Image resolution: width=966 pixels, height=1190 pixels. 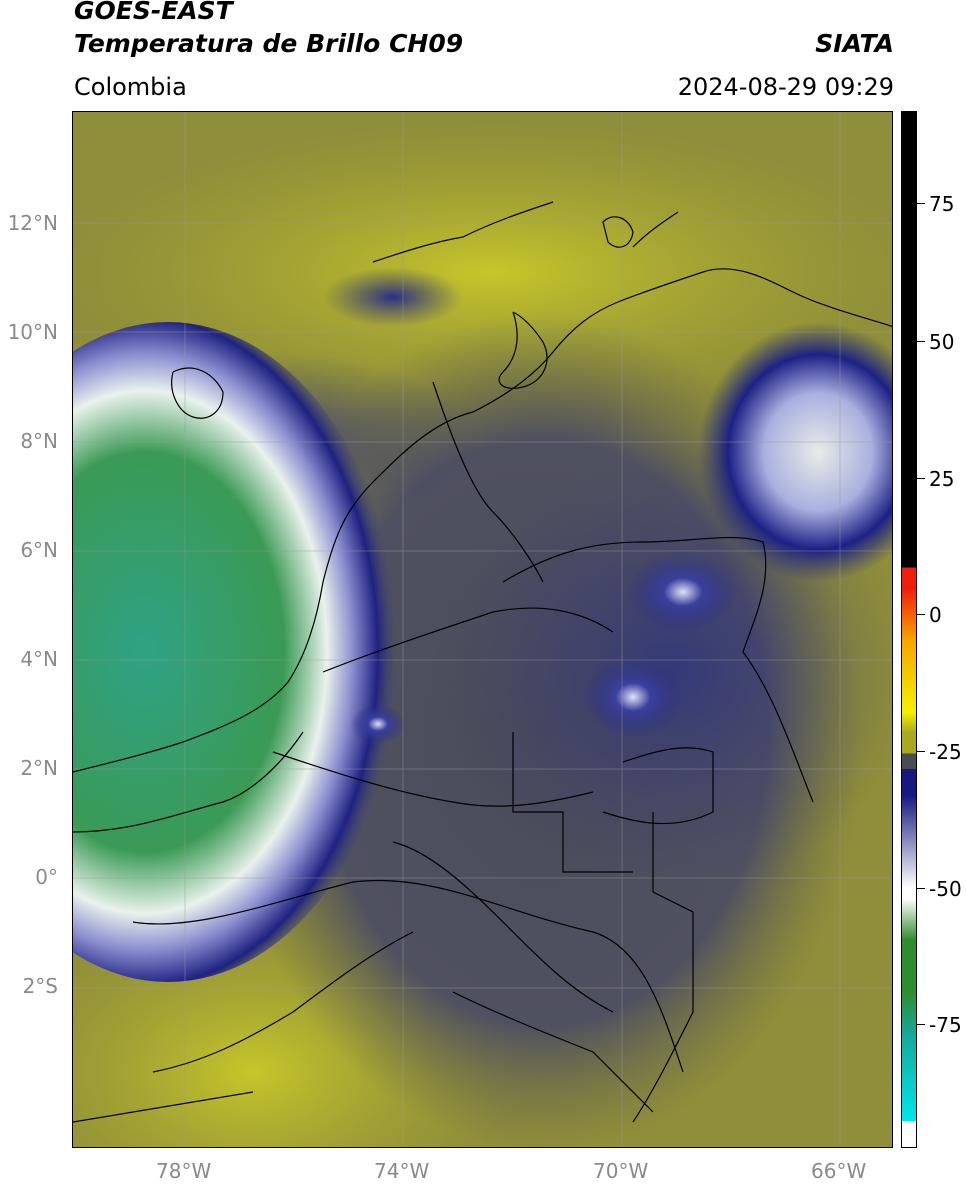 I want to click on datetime-label: 2024-08-29 09:29, so click(x=785, y=87).